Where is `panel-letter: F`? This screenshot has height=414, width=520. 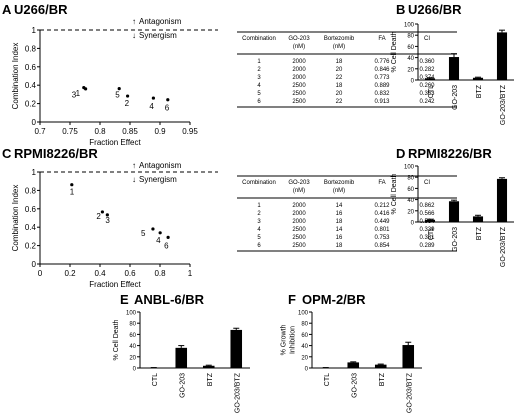 panel-letter: F is located at coordinates (292, 299).